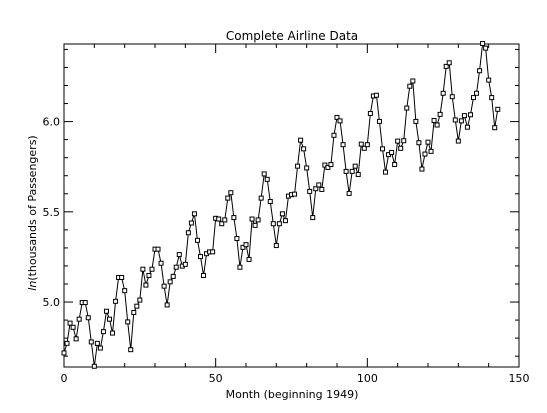  What do you see at coordinates (52, 302) in the screenshot?
I see `y-tick-label: 5.0` at bounding box center [52, 302].